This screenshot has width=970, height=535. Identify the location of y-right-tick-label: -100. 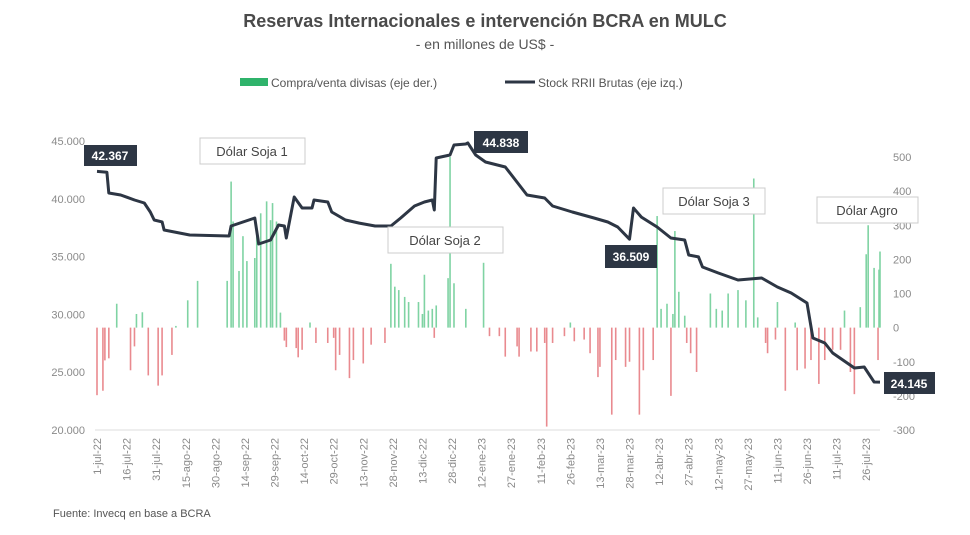
(904, 363).